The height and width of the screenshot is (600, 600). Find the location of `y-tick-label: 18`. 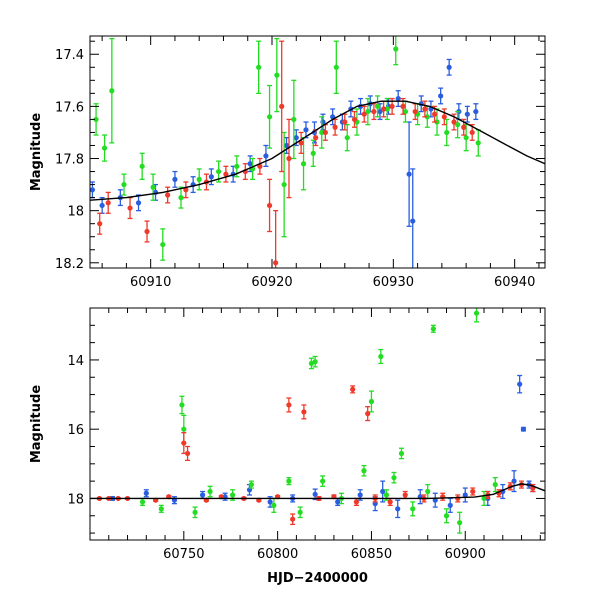

y-tick-label: 18 is located at coordinates (75, 212).